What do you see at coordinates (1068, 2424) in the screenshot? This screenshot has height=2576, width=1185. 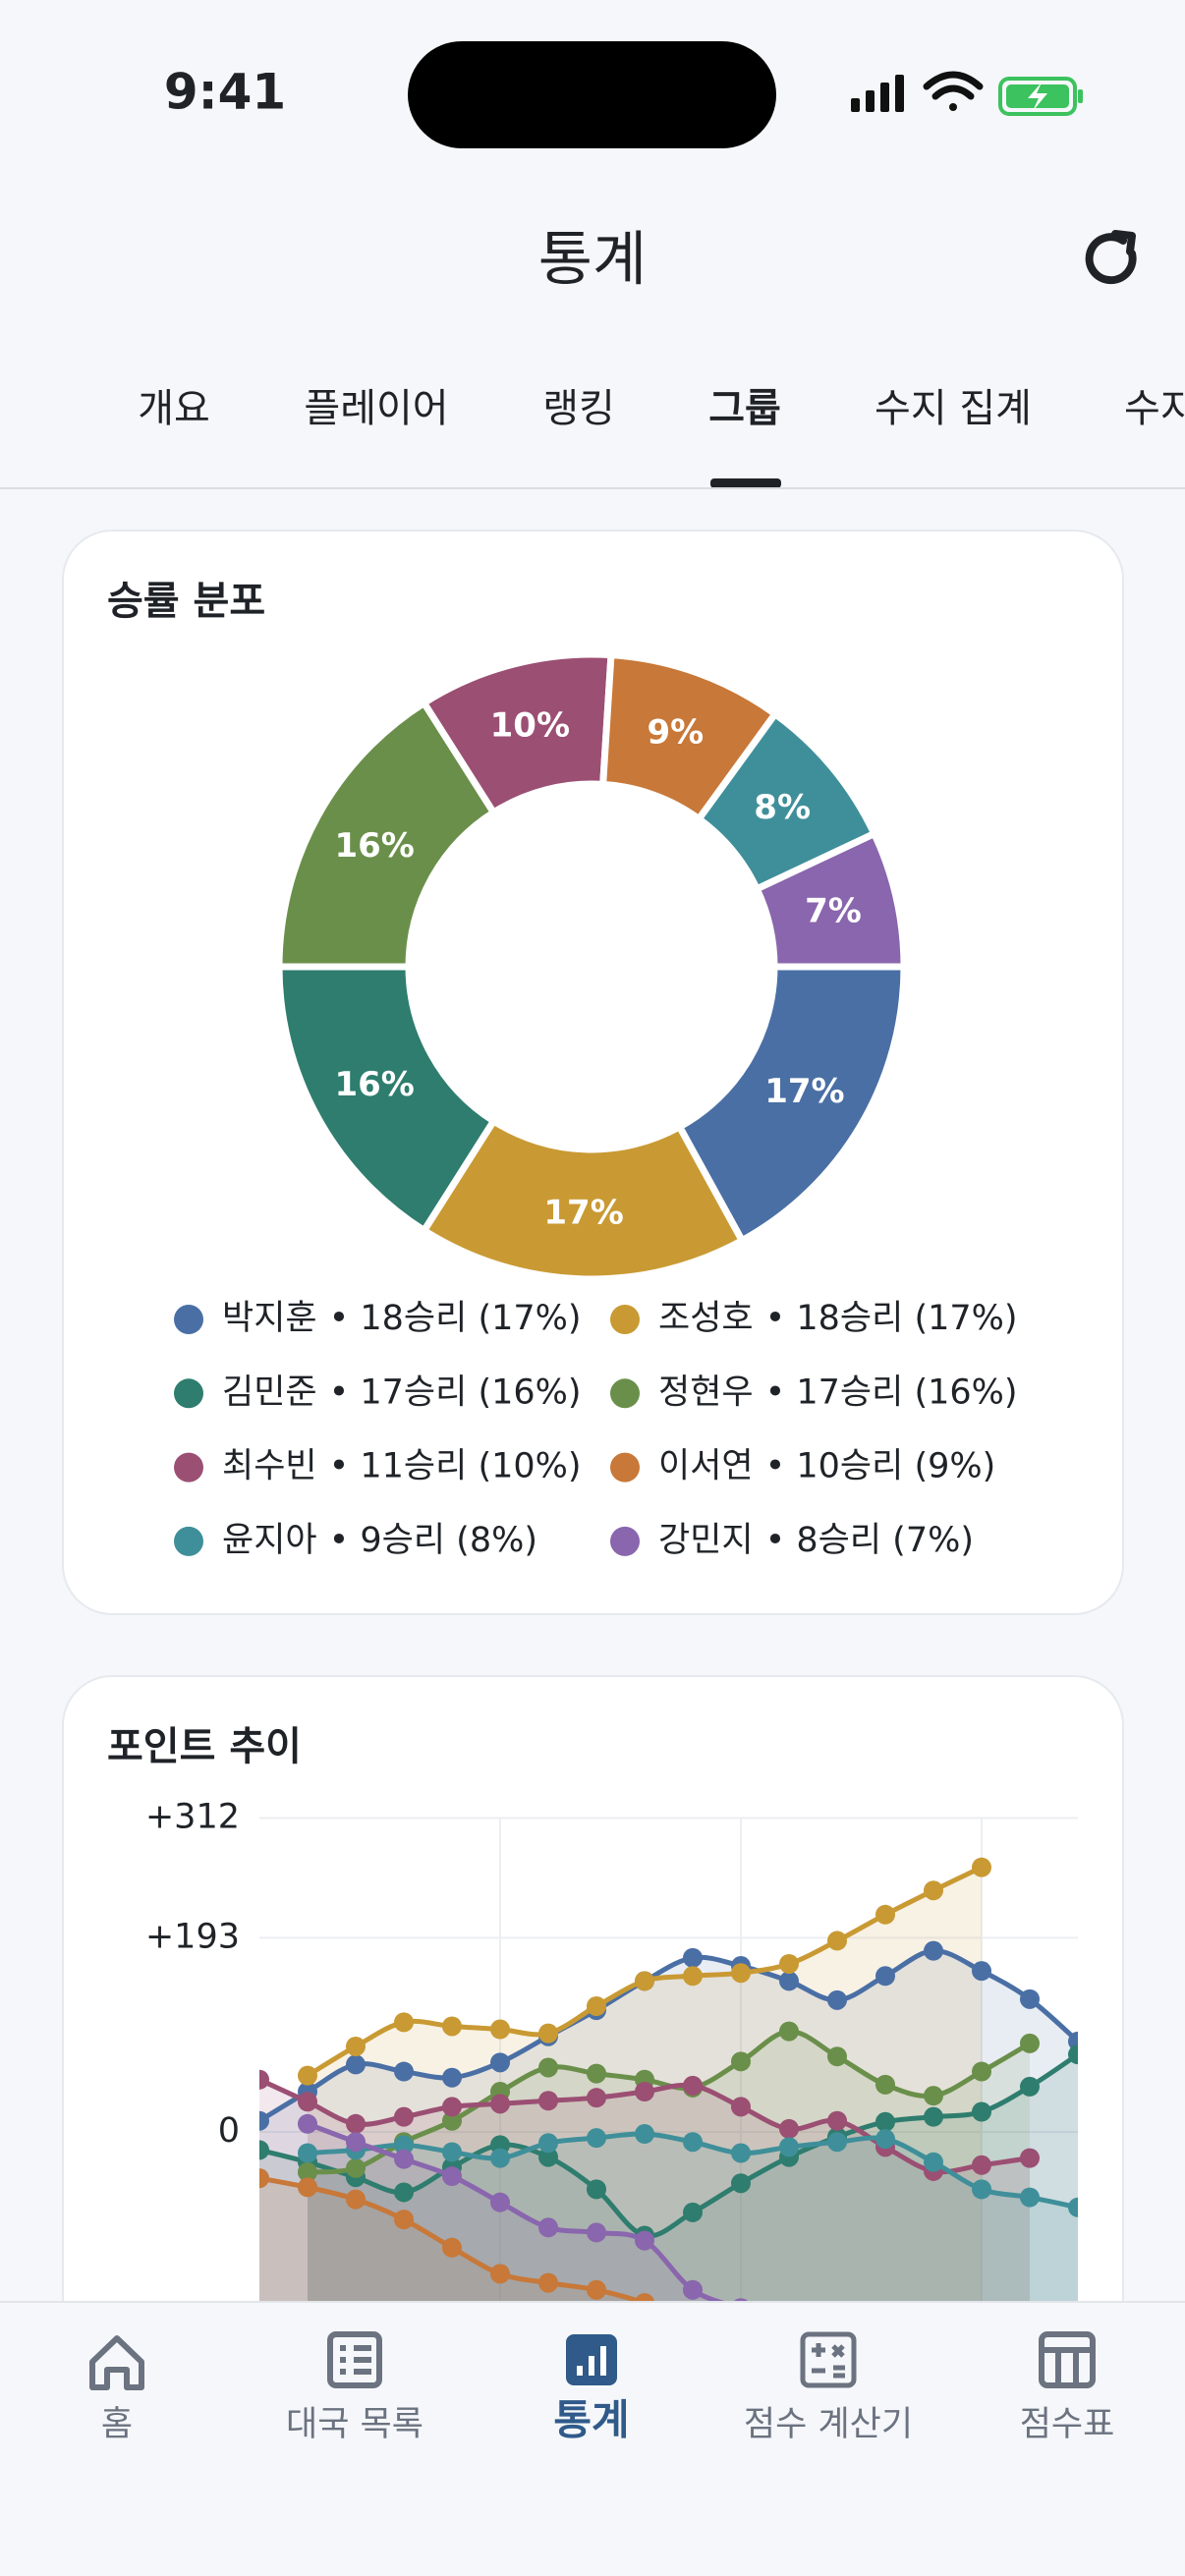 I see `nav-label: 점수표` at bounding box center [1068, 2424].